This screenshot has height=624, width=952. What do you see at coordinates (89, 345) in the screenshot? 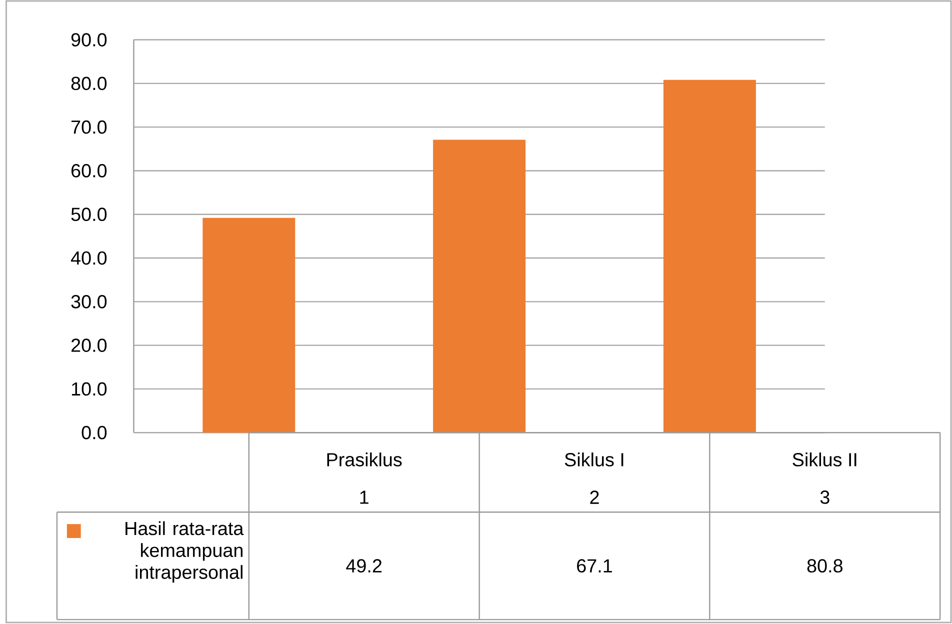
I see `y-tick-label: 20.0` at bounding box center [89, 345].